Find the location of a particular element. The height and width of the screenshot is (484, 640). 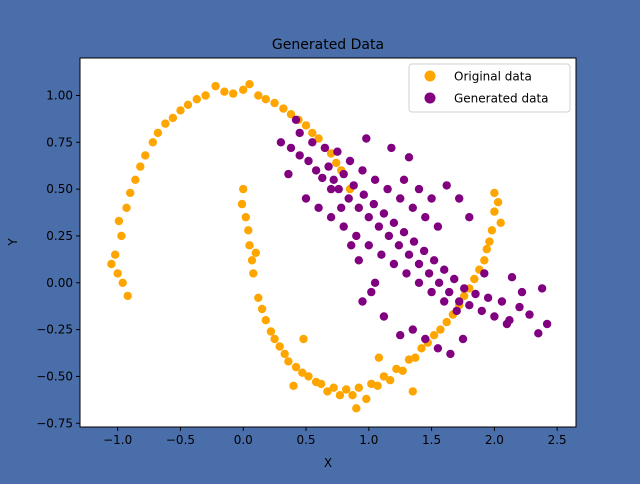

legend-label-generated-data: Generated data is located at coordinates (501, 99).